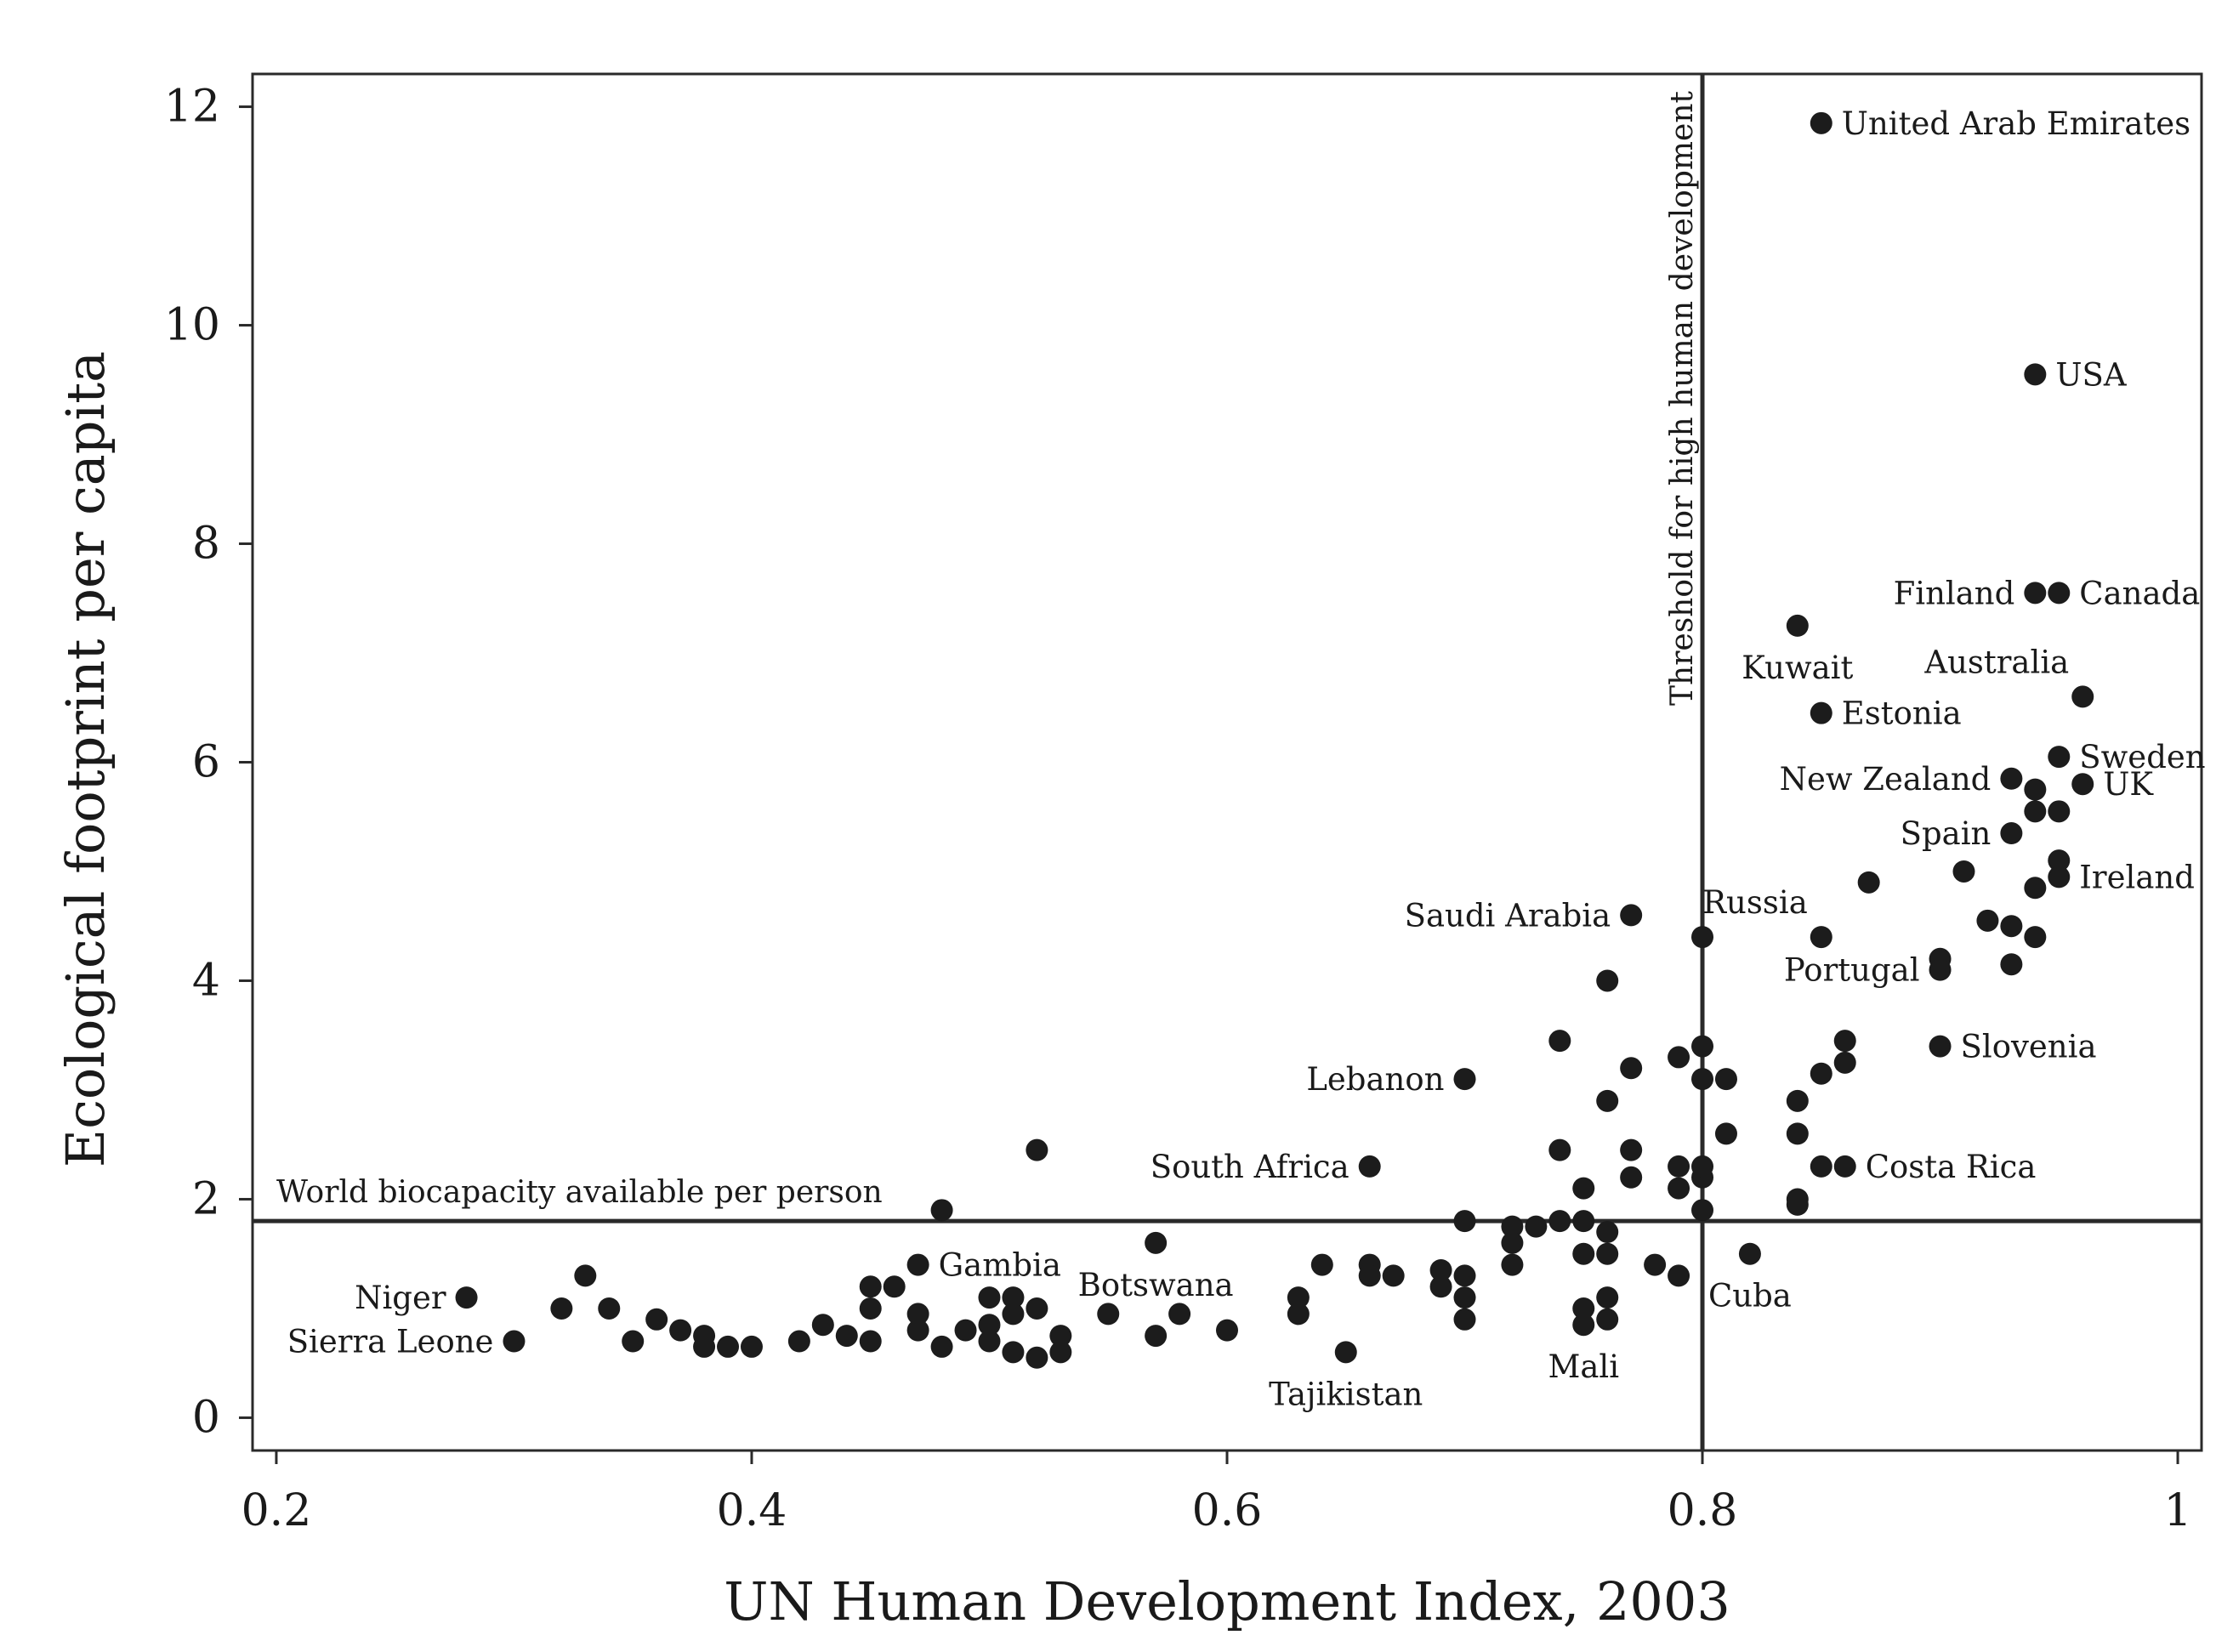  I want to click on point-label-australia: Australia, so click(1996, 662).